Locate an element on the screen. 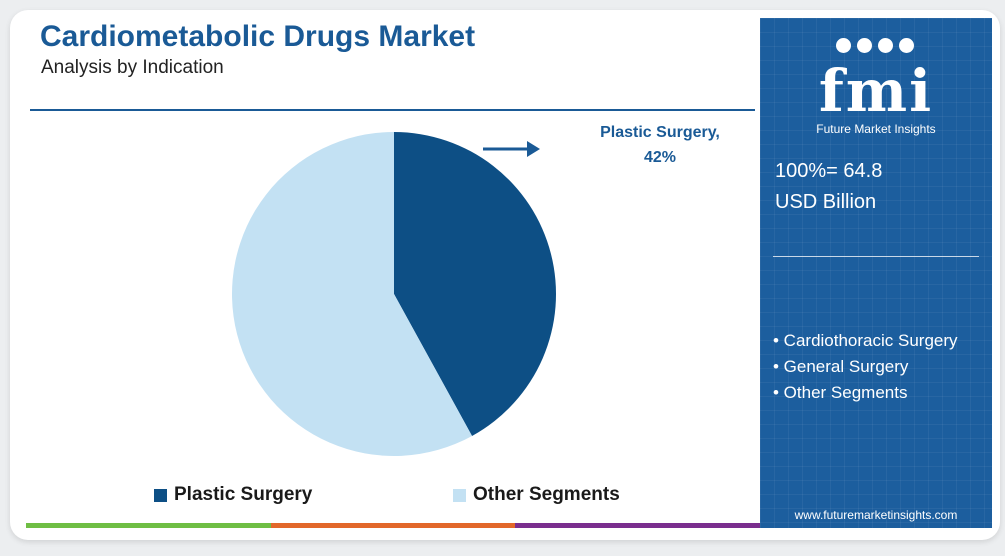 This screenshot has height=556, width=1005. callout-arrow is located at coordinates (511, 149).